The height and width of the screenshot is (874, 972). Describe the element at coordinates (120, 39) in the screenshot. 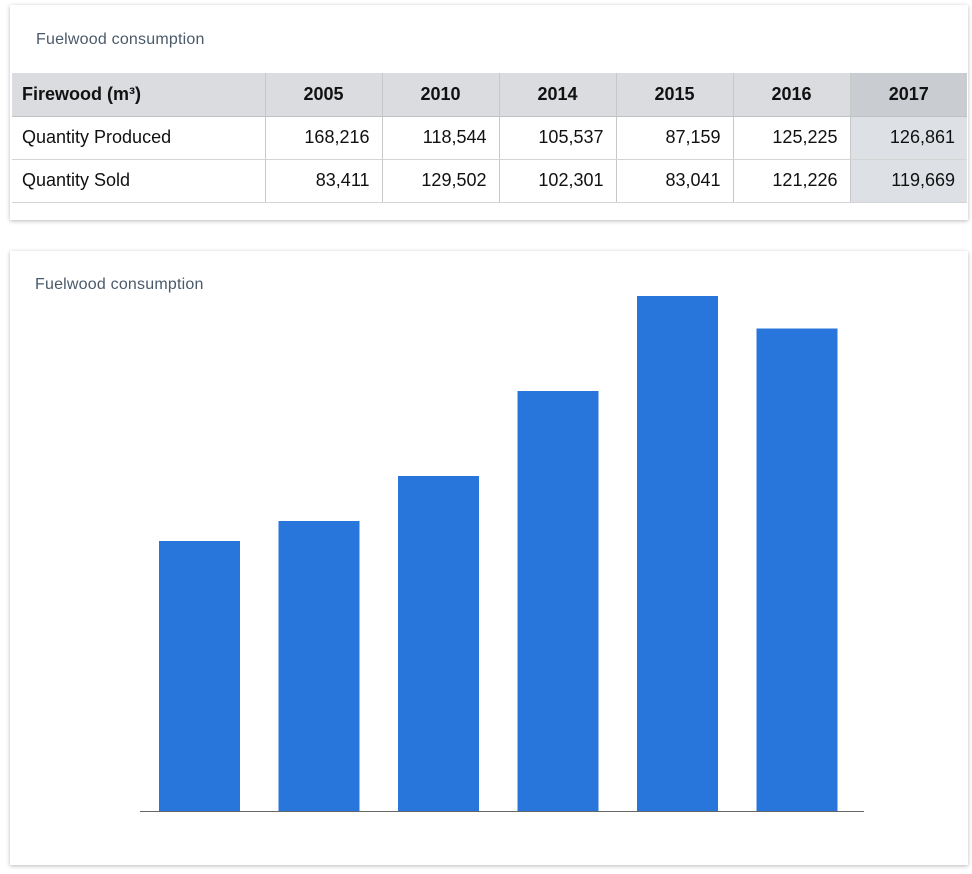

I see `table-title: Fuelwood consumption` at that location.